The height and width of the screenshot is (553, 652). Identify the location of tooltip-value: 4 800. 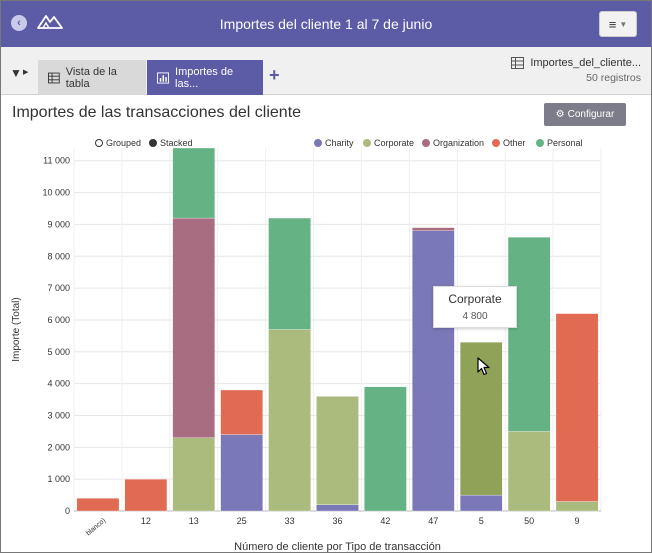
(475, 316).